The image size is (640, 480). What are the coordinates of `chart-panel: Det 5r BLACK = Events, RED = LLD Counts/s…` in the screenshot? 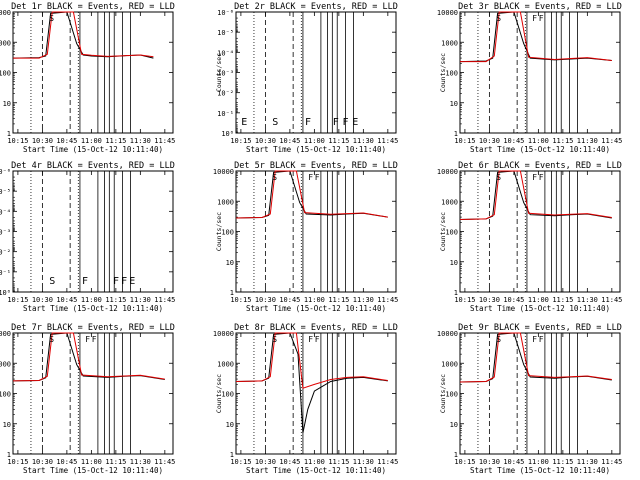 It's located at (305, 237).